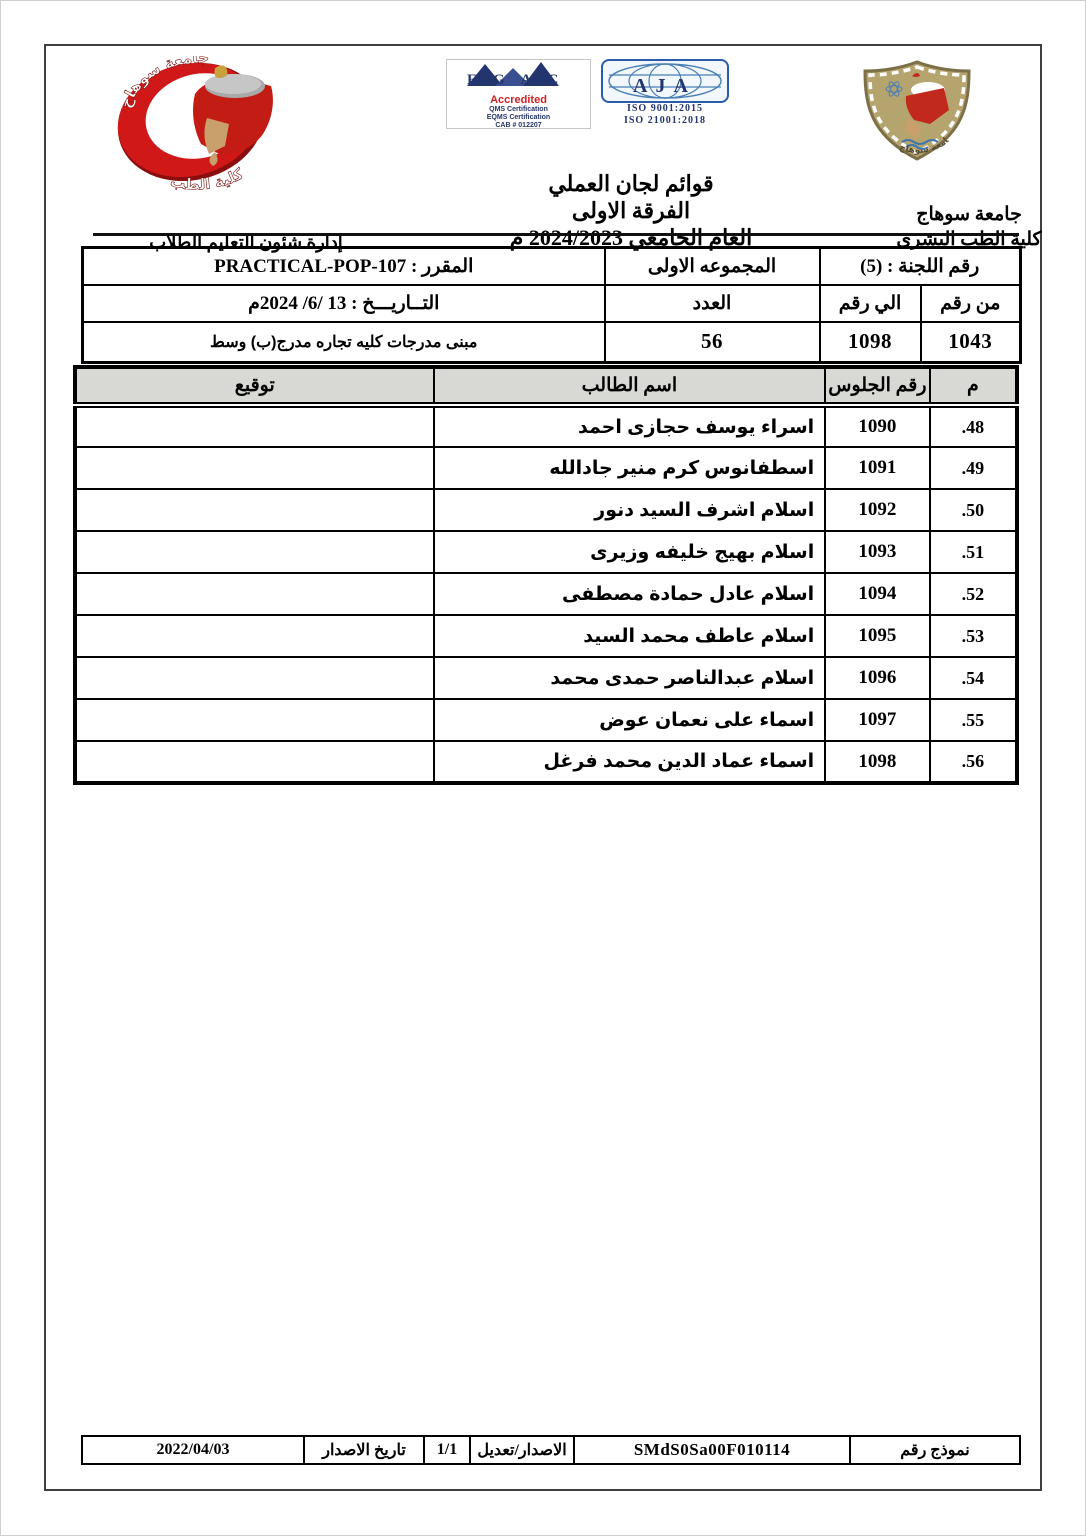  I want to click on student-row: 55. 1097 اسماء على نعمان عوض, so click(546, 720).